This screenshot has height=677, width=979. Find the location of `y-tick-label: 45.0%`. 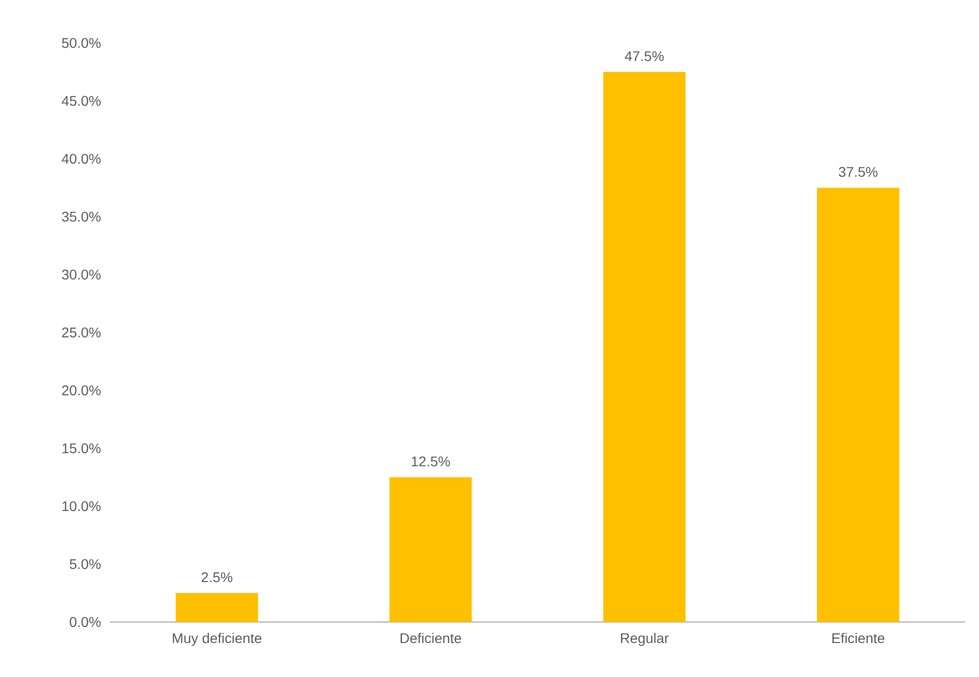

y-tick-label: 45.0% is located at coordinates (81, 101).